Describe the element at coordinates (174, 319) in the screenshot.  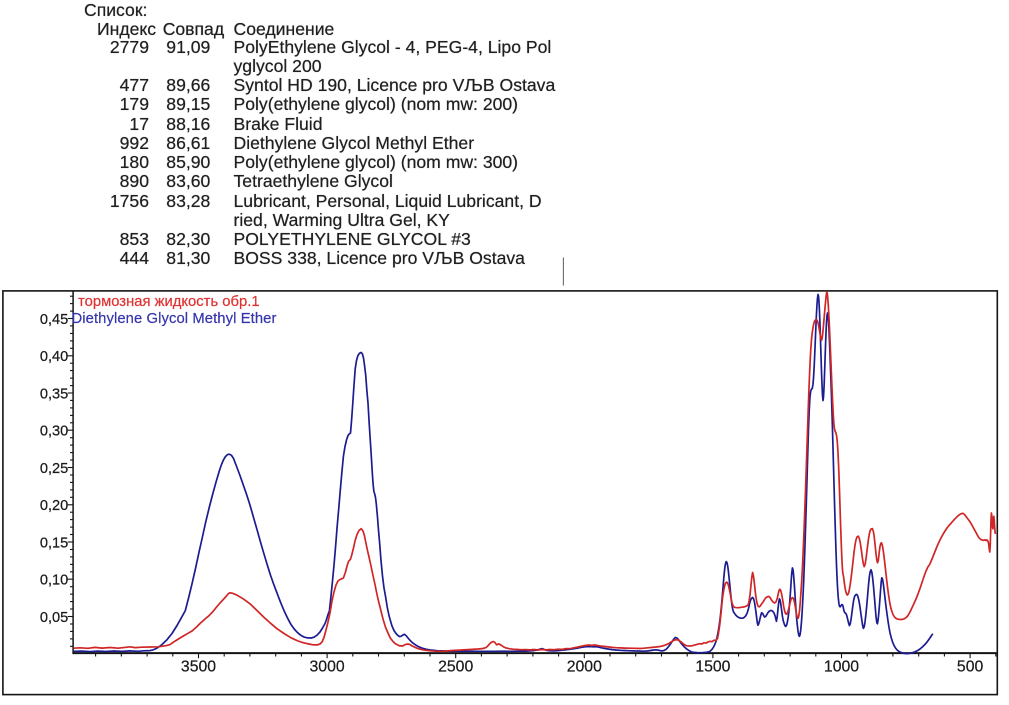
I see `svg-text: Diethylene Glycol Methyl Ether` at that location.